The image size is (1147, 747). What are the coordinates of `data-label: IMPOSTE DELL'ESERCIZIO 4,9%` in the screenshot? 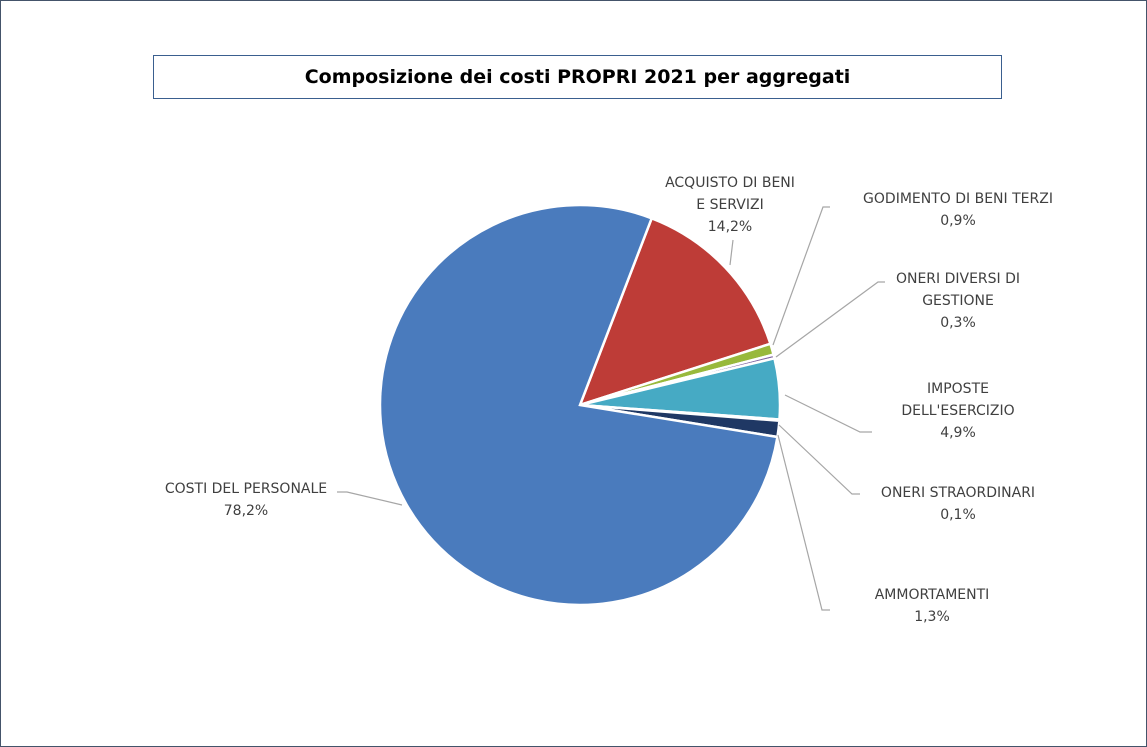 It's located at (958, 411).